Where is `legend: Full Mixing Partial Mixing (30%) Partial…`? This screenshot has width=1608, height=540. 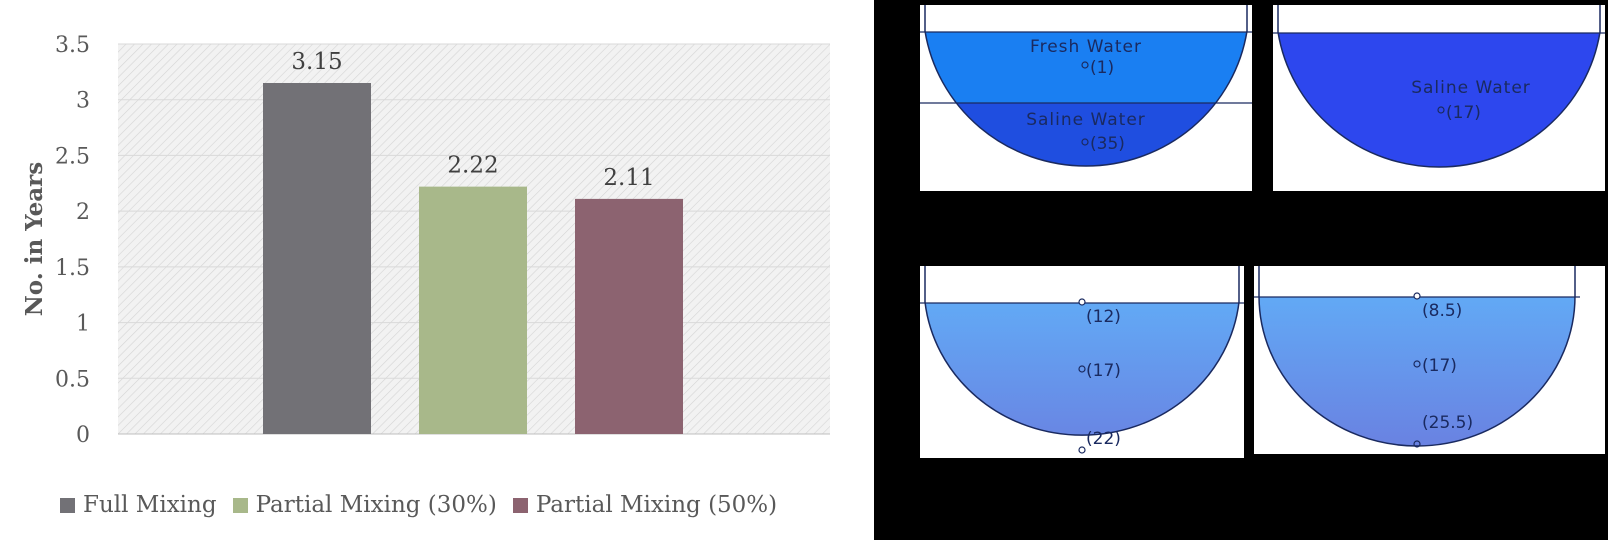 legend: Full Mixing Partial Mixing (30%) Partial… is located at coordinates (426, 505).